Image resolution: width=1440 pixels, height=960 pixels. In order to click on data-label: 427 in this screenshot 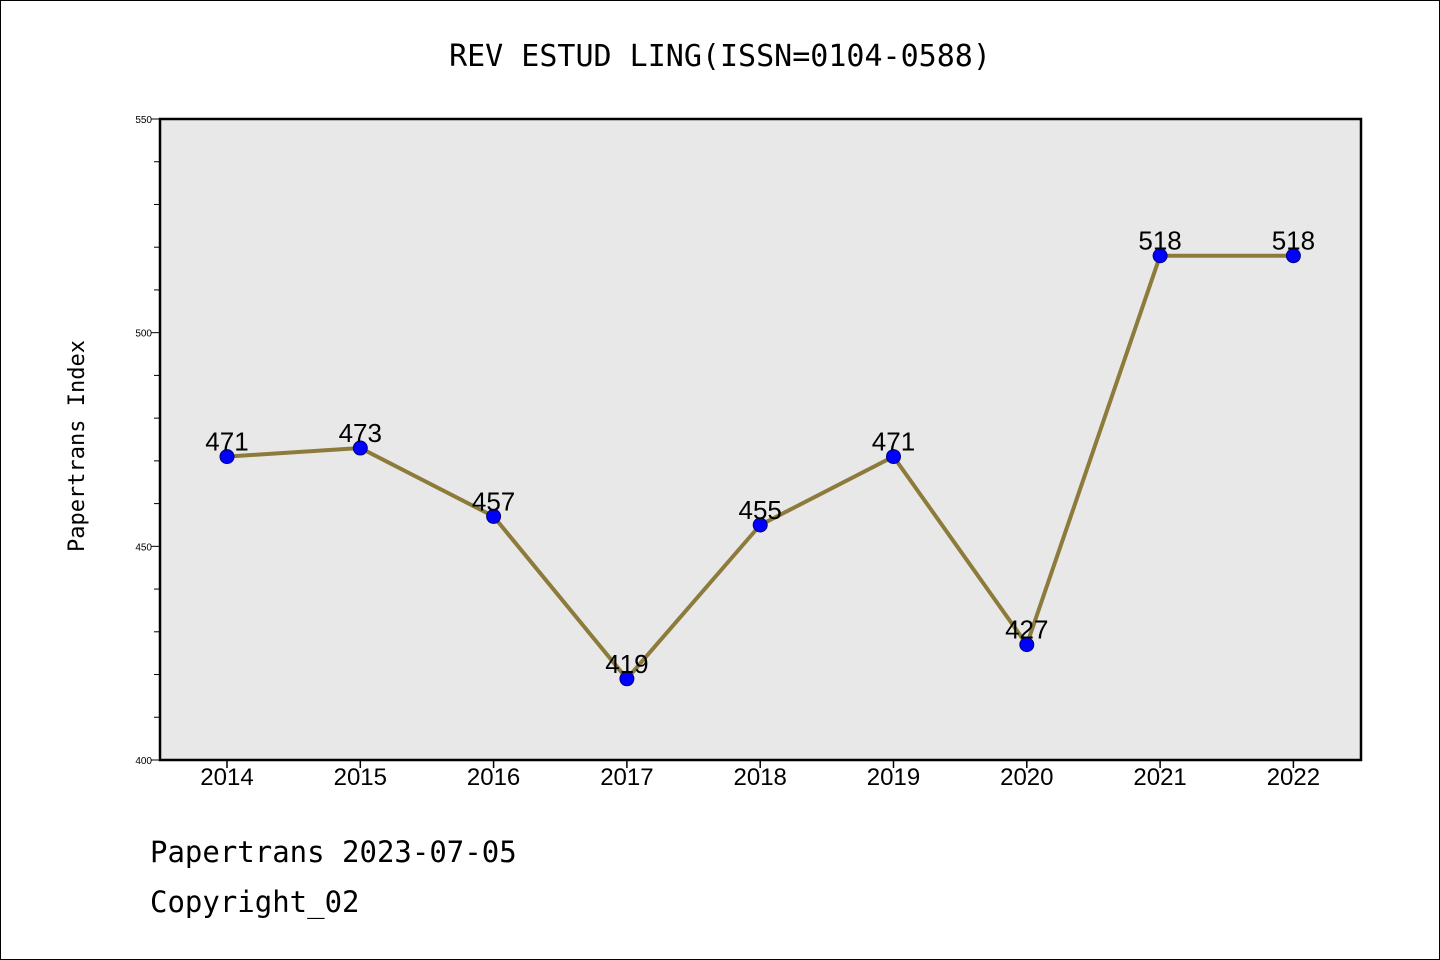, I will do `click(1026, 630)`.